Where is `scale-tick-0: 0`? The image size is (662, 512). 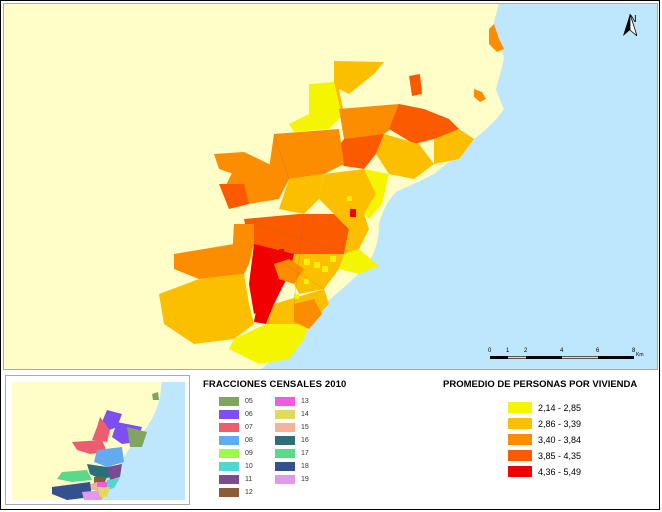 scale-tick-0: 0 is located at coordinates (490, 351).